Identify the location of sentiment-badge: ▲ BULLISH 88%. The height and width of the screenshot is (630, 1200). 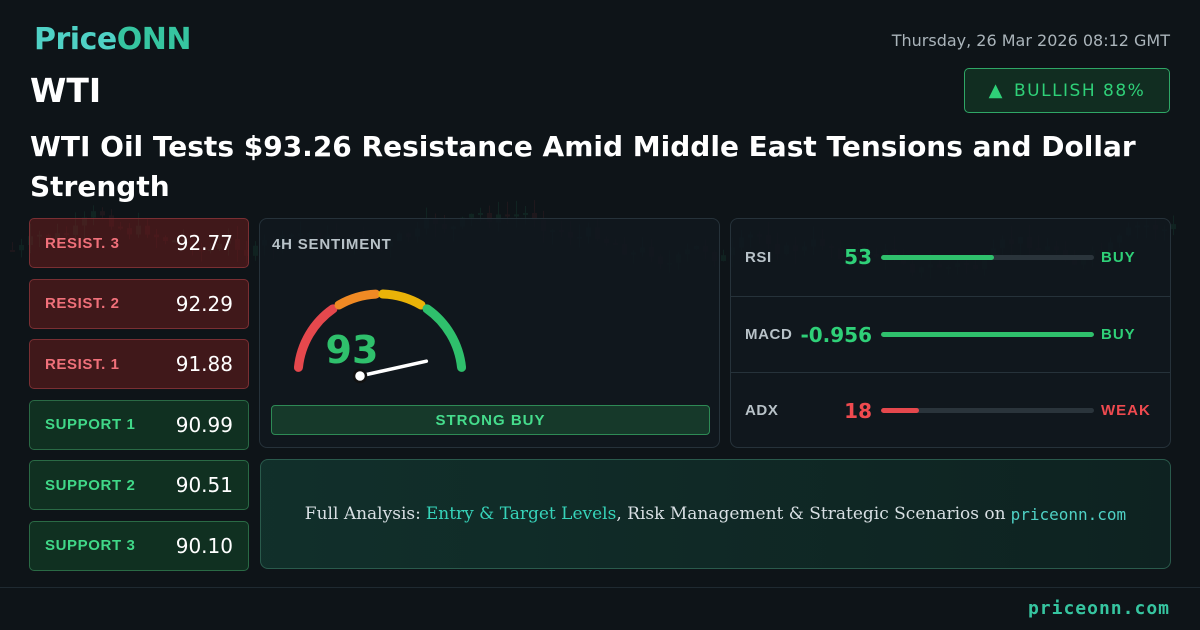
(1067, 90).